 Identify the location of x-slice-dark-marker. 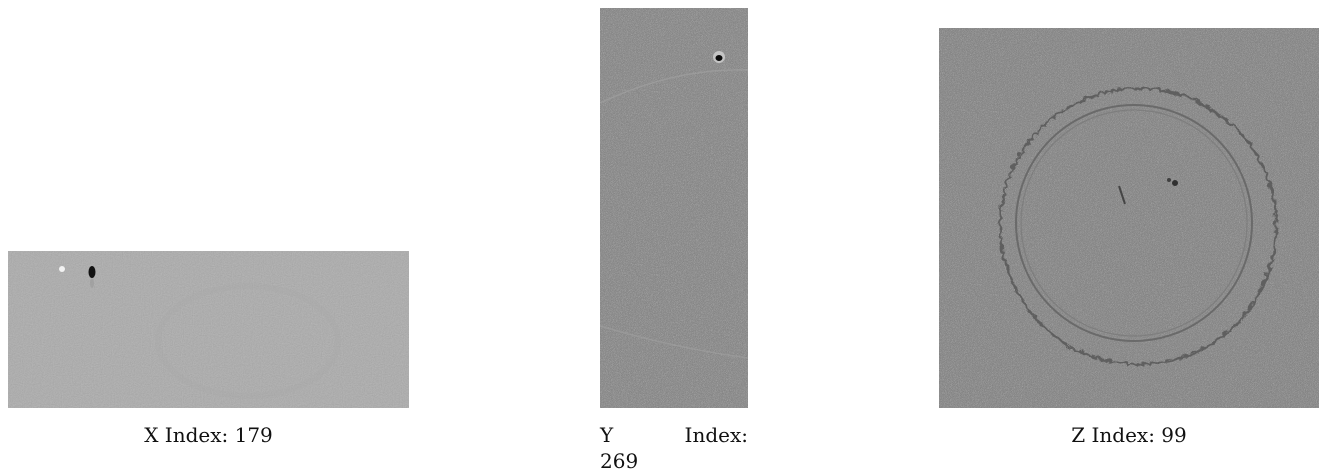
(92, 272).